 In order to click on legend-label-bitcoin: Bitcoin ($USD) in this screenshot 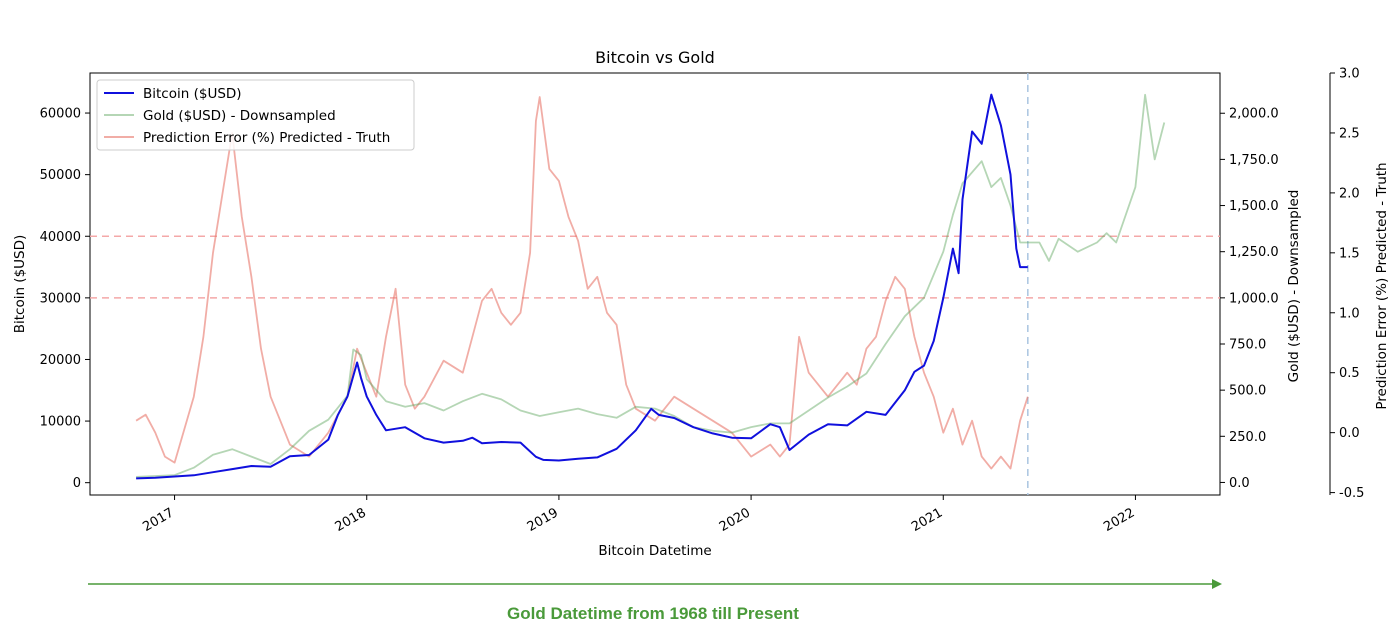, I will do `click(192, 94)`.